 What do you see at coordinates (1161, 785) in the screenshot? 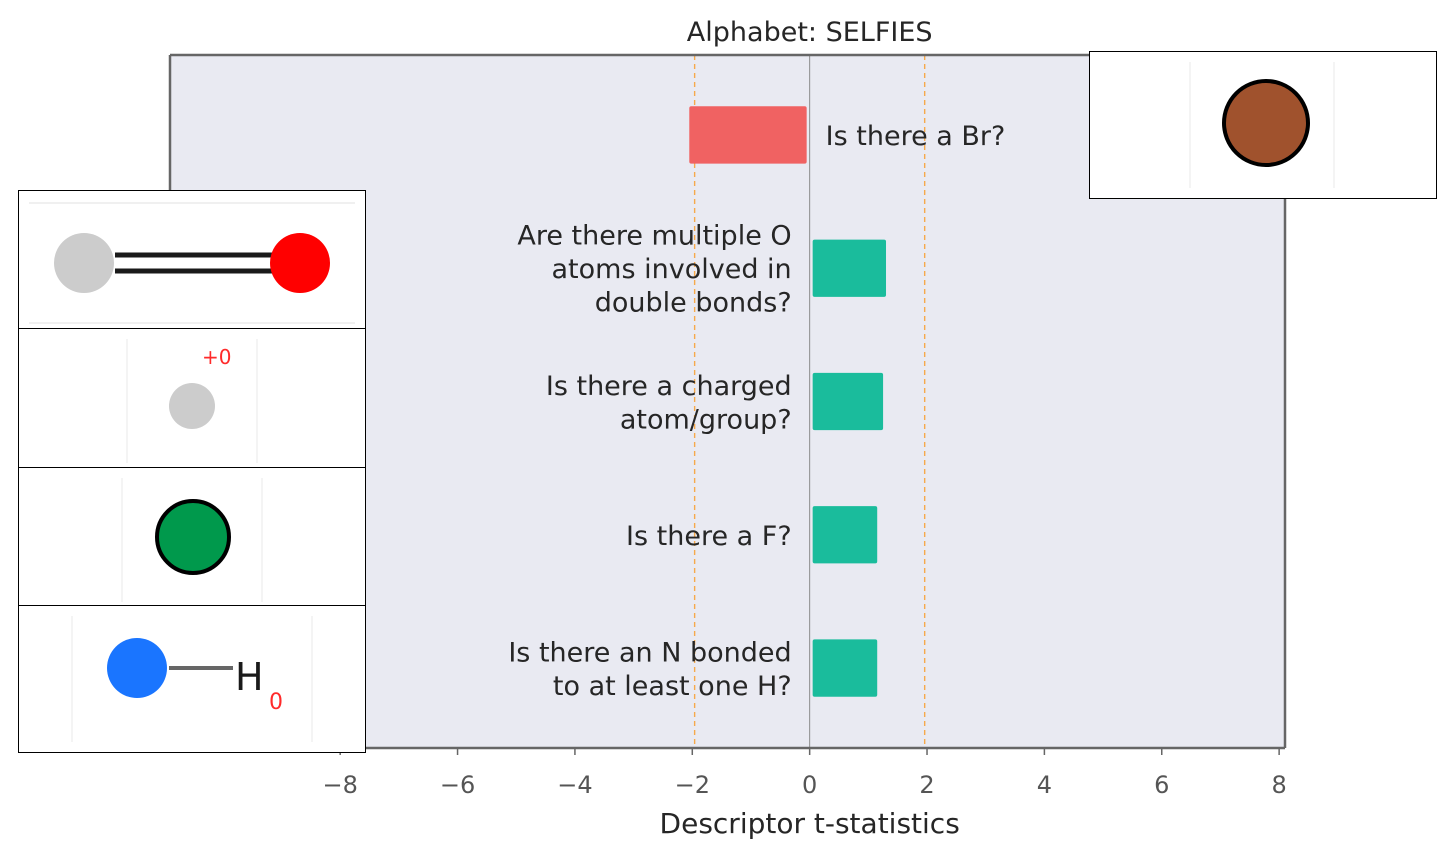
I see `x-tick-label-8: 6` at bounding box center [1161, 785].